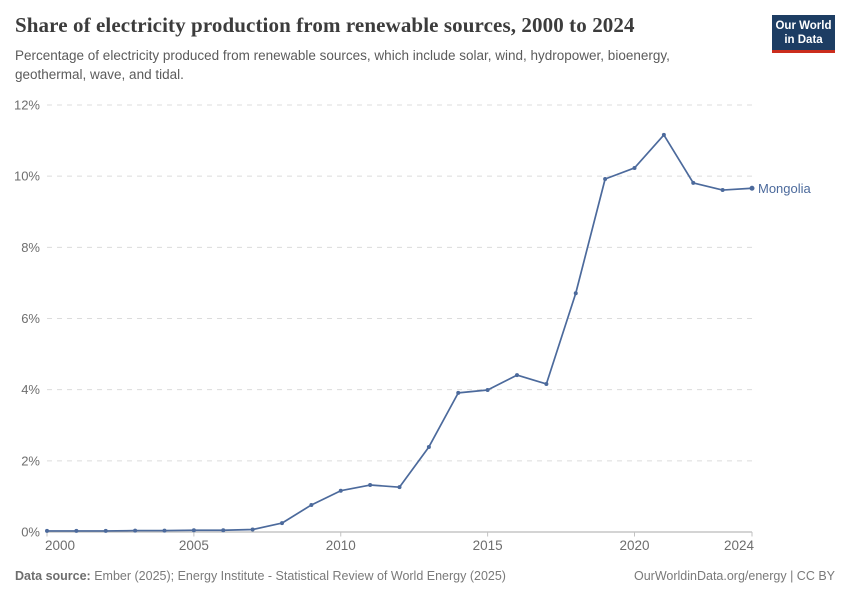 The height and width of the screenshot is (600, 850). What do you see at coordinates (30, 460) in the screenshot?
I see `y-tick-label: 2%` at bounding box center [30, 460].